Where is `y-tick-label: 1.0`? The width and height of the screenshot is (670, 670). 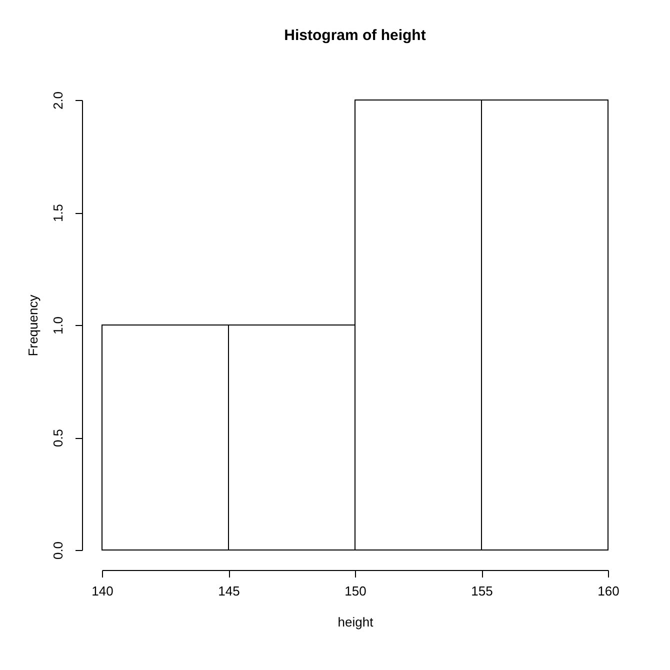
y-tick-label: 1.0 is located at coordinates (58, 325).